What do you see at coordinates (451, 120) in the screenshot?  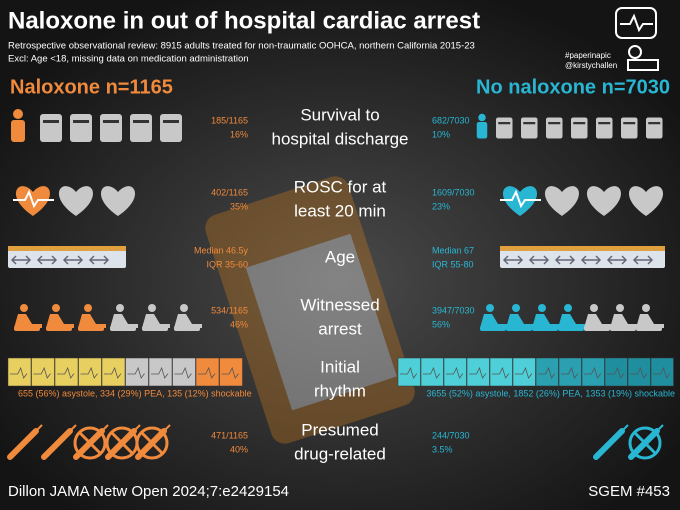 I see `no-naloxone-stat: 682/7030` at bounding box center [451, 120].